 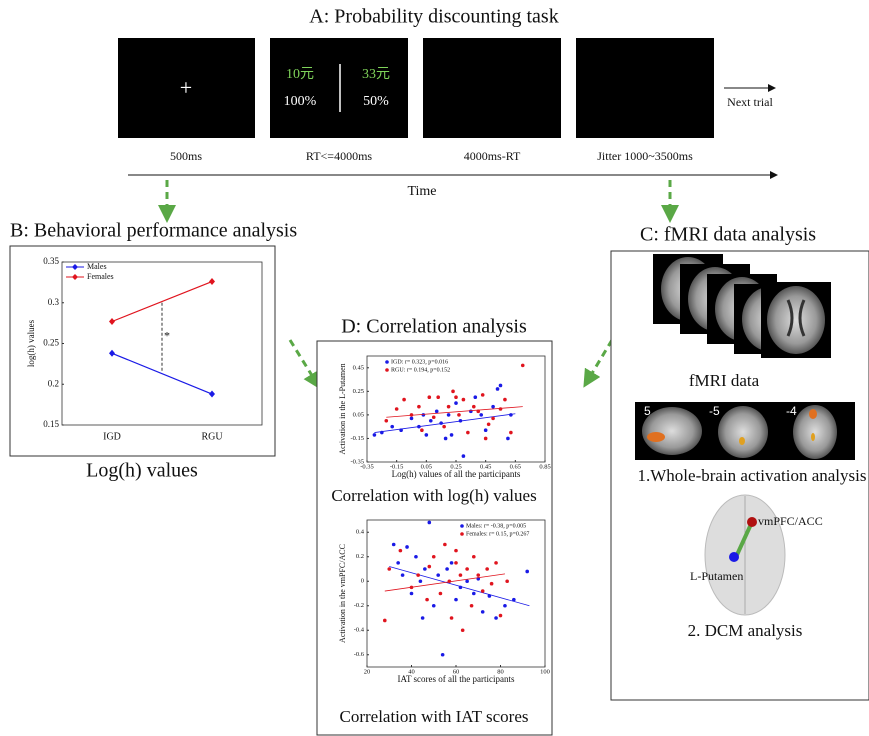 I want to click on y-tick-label: -0.4, so click(x=359, y=630).